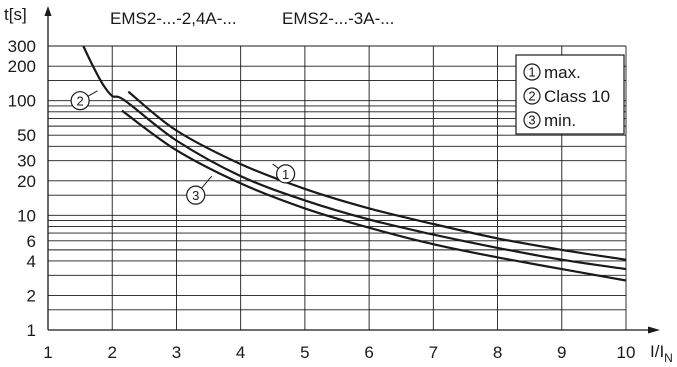 The image size is (677, 367). What do you see at coordinates (433, 352) in the screenshot?
I see `x-tick-label: 7` at bounding box center [433, 352].